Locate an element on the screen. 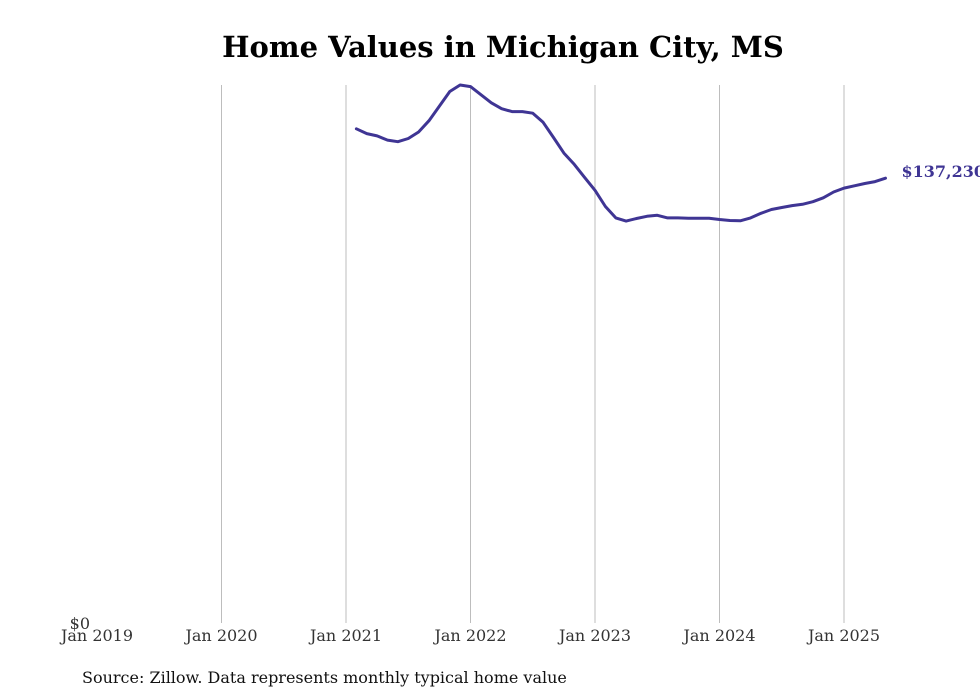 Image resolution: width=980 pixels, height=699 pixels. chart-title: Home Values in Michigan City, MS is located at coordinates (503, 47).